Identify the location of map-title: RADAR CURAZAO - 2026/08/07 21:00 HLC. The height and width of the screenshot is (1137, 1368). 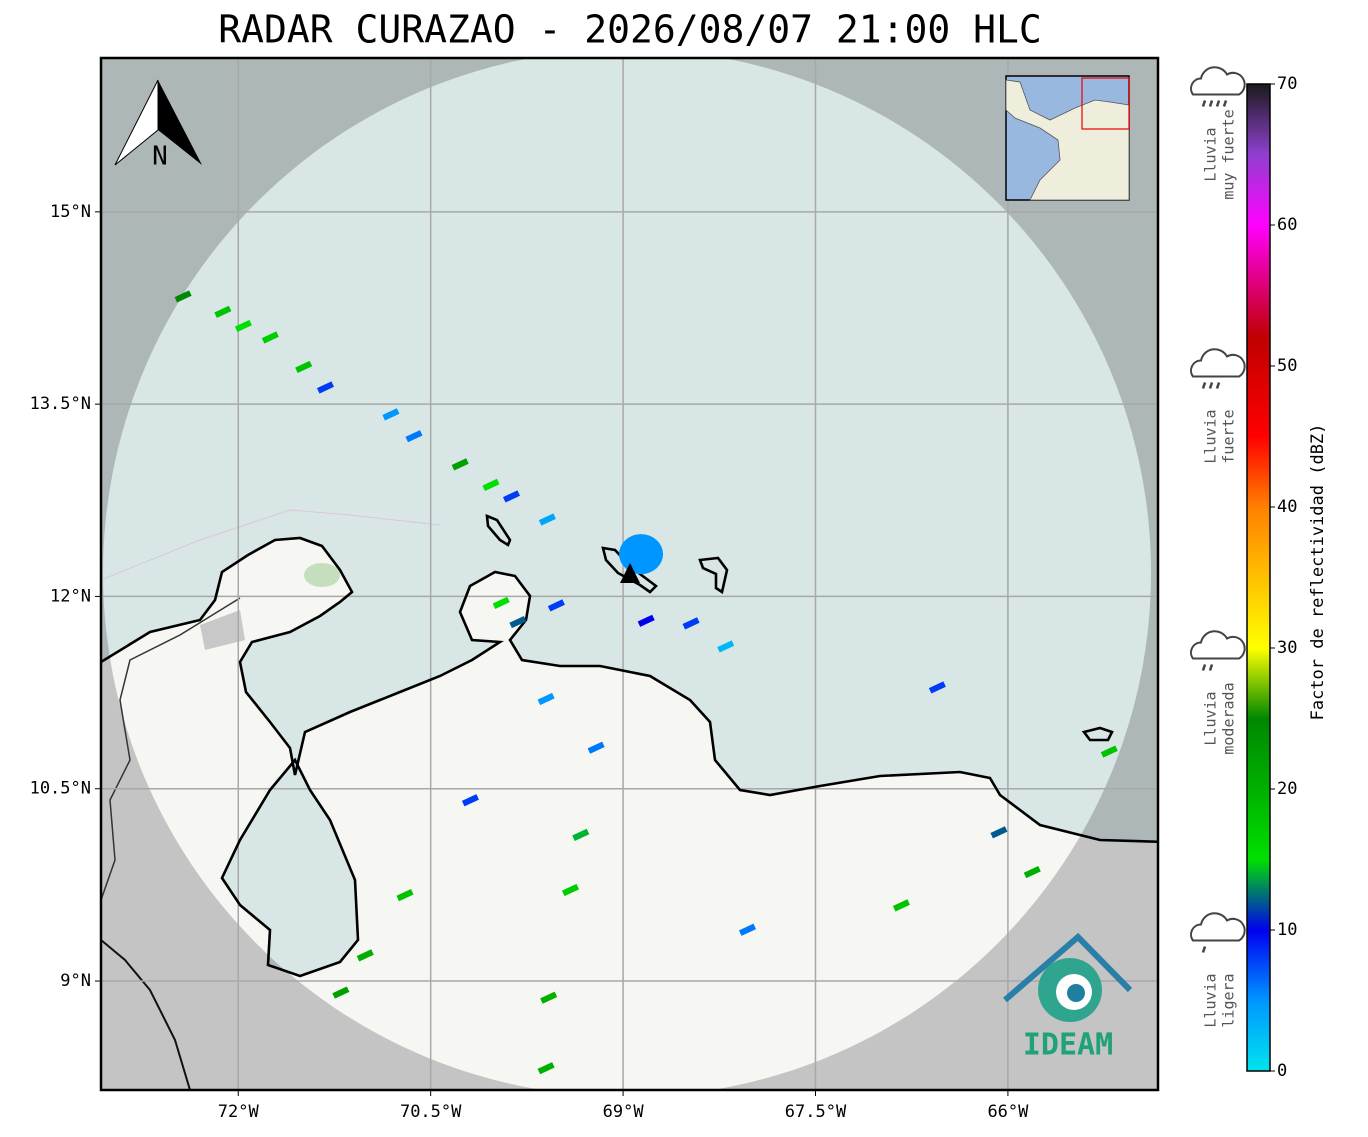
(630, 30).